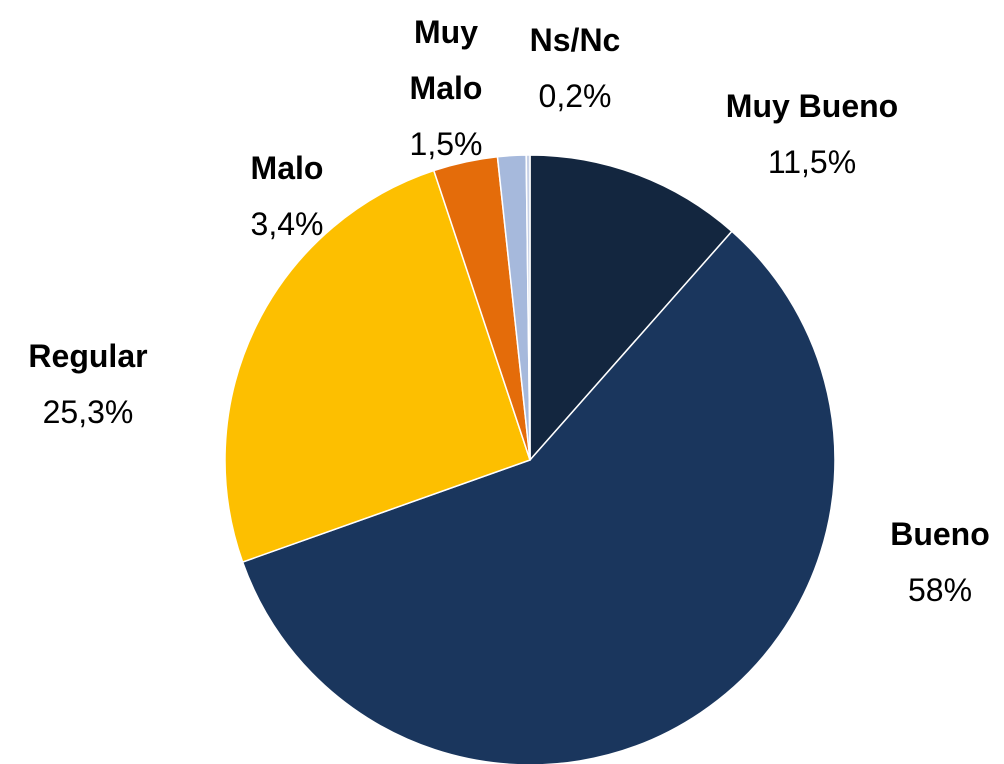 The width and height of the screenshot is (1004, 764). Describe the element at coordinates (287, 196) in the screenshot. I see `data-label: Malo 3,4%` at that location.